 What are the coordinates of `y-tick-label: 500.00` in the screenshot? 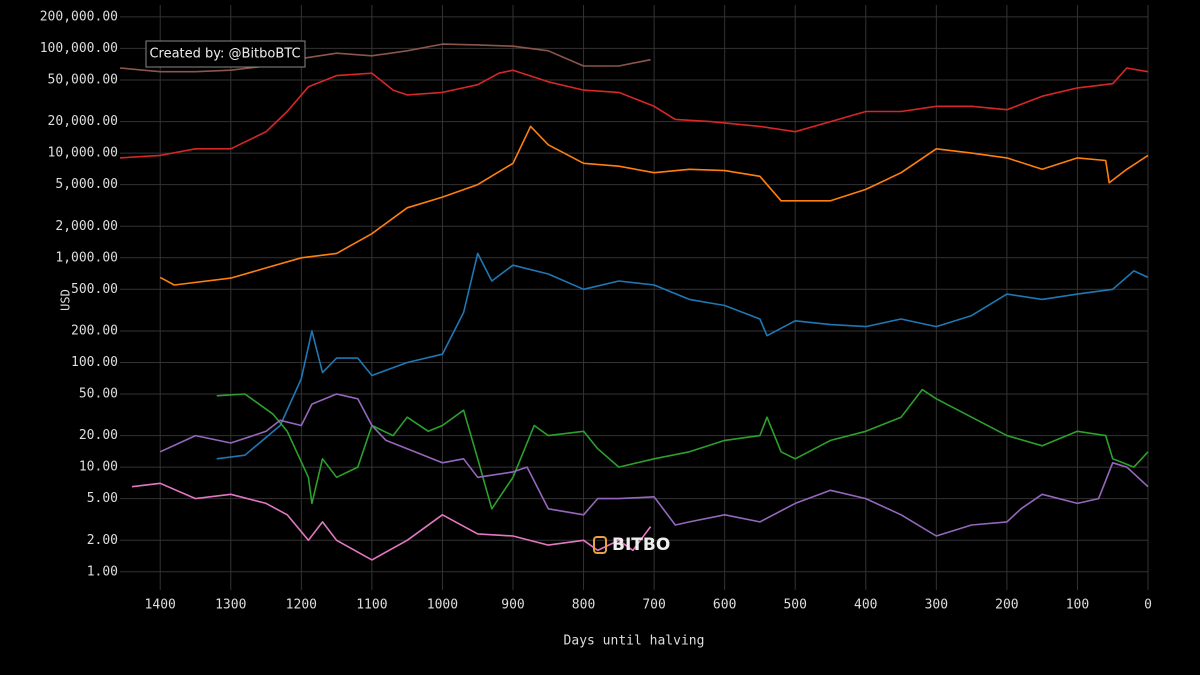 It's located at (94, 289).